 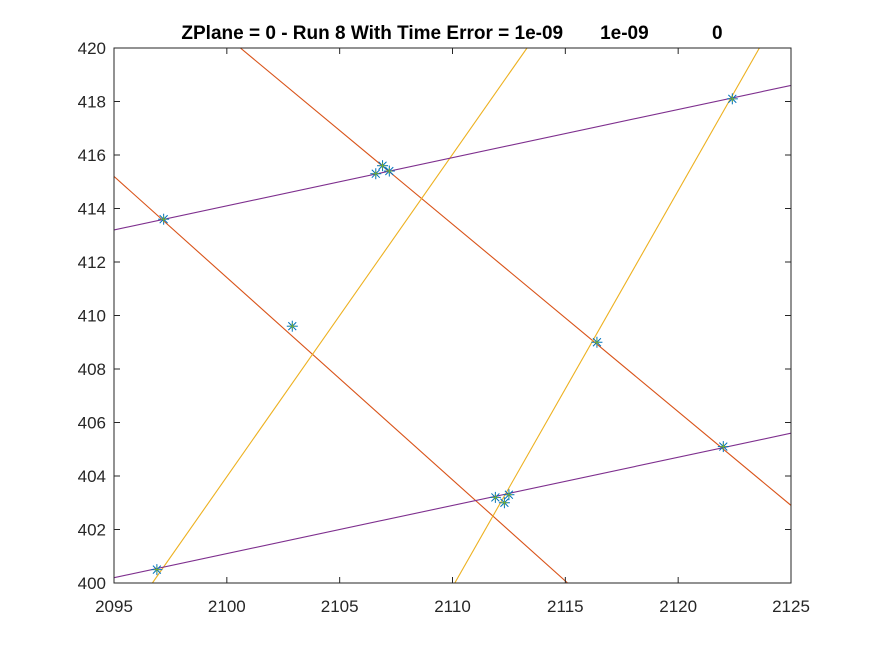 What do you see at coordinates (92, 583) in the screenshot?
I see `y-tick-label: 400` at bounding box center [92, 583].